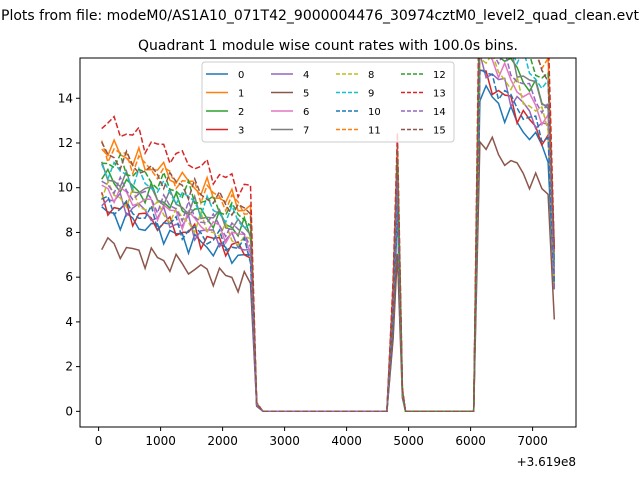  I want to click on x-axis: 0 1000 2000 3000 4000 5000 6000 7000, so click(321, 437).